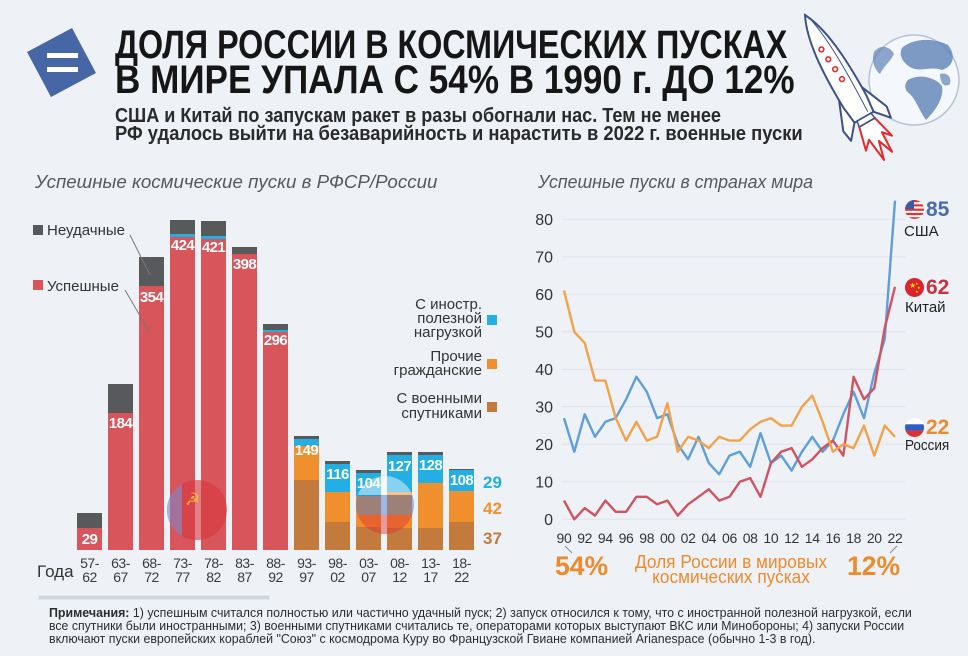 Image resolution: width=968 pixels, height=656 pixels. I want to click on line-russia, so click(729, 373).